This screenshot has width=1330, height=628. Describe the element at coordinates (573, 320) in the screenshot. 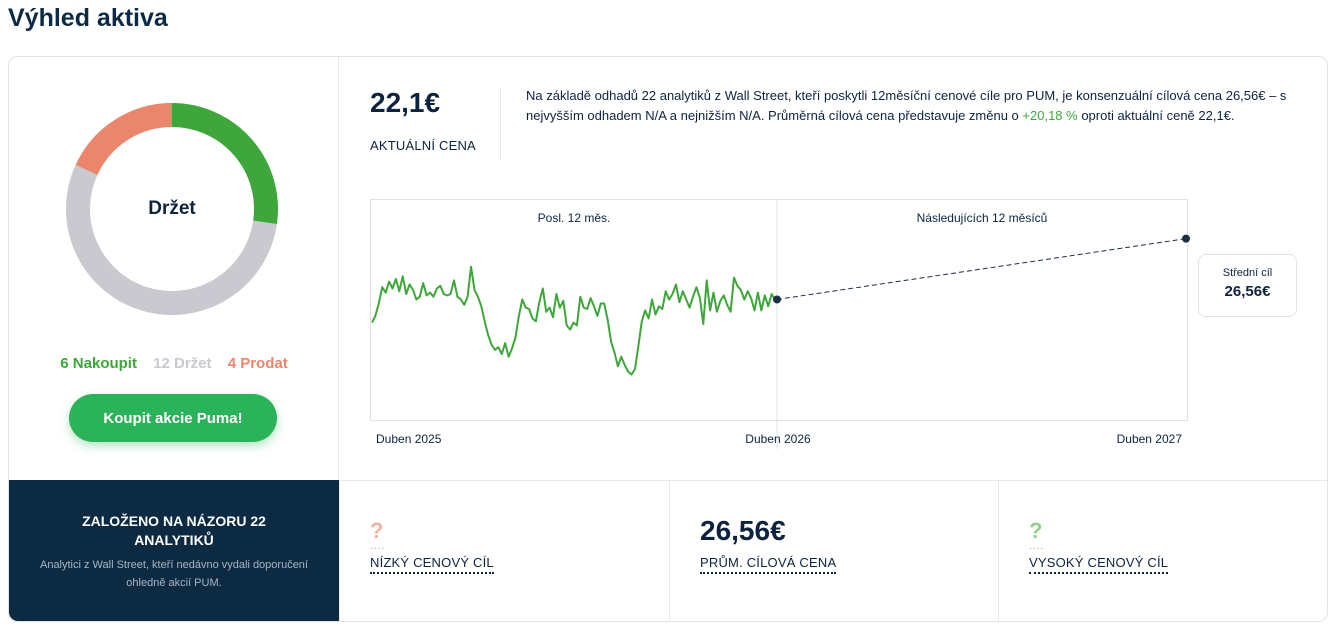

I see `price-history-line` at that location.